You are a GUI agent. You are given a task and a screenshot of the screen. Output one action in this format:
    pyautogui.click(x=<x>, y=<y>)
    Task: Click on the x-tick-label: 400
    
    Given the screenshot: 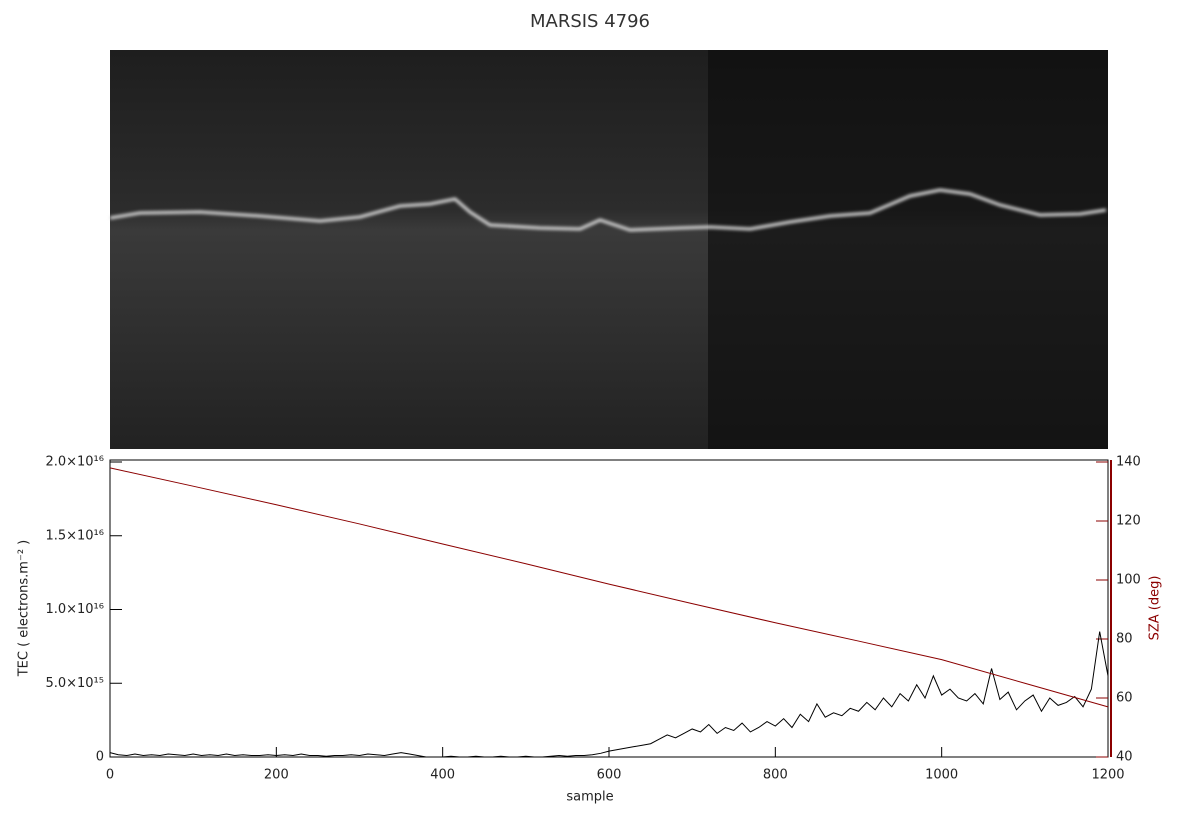 What is the action you would take?
    pyautogui.click(x=442, y=775)
    